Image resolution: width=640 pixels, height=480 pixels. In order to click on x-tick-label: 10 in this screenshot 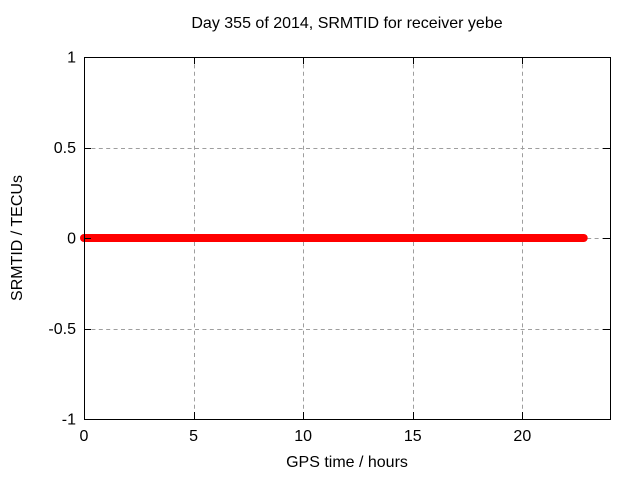, I will do `click(303, 436)`.